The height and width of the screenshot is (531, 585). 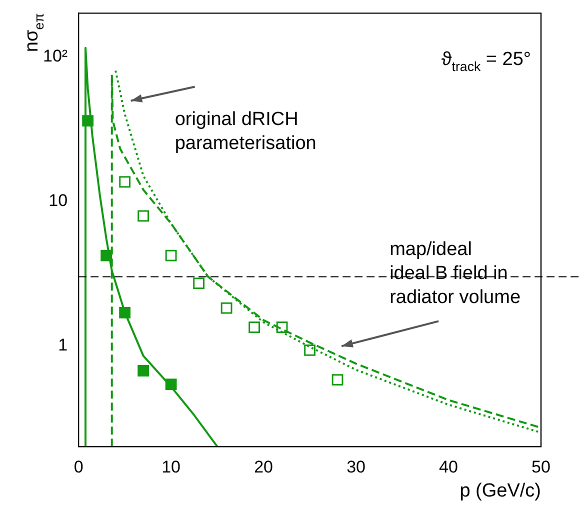 I want to click on x-axis-title: p (GeV/c), so click(x=501, y=491).